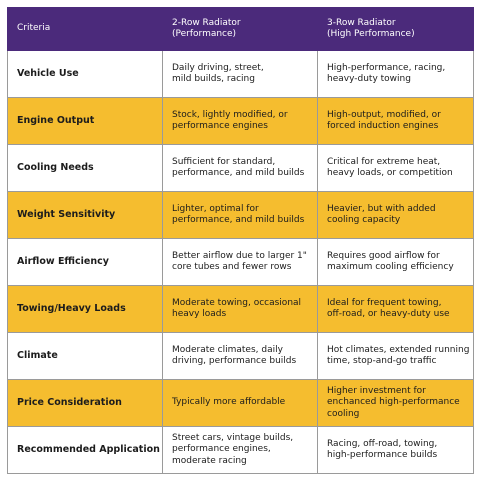  I want to click on criteria-cell: Price Consideration, so click(85, 403).